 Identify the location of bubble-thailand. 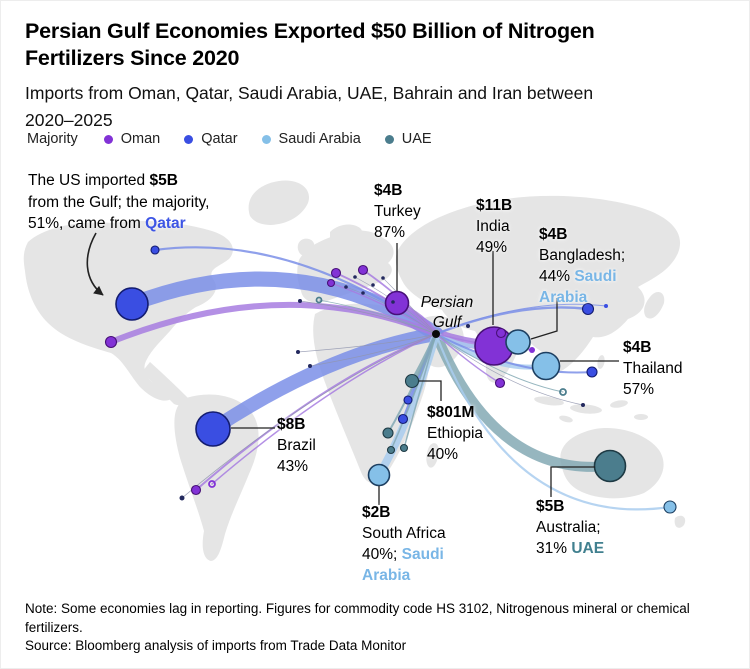
(546, 366).